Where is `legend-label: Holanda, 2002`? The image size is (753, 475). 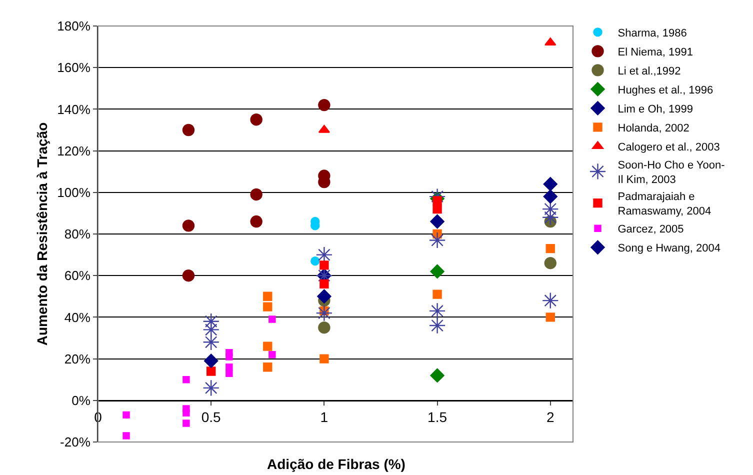
legend-label: Holanda, 2002 is located at coordinates (654, 128).